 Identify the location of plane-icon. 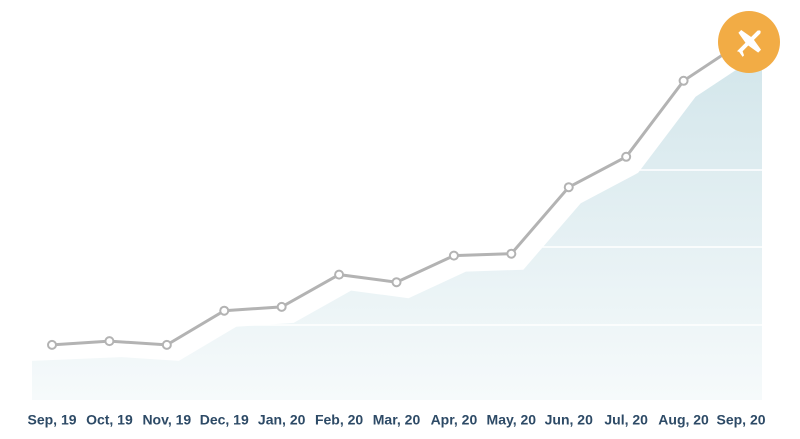
(749, 43).